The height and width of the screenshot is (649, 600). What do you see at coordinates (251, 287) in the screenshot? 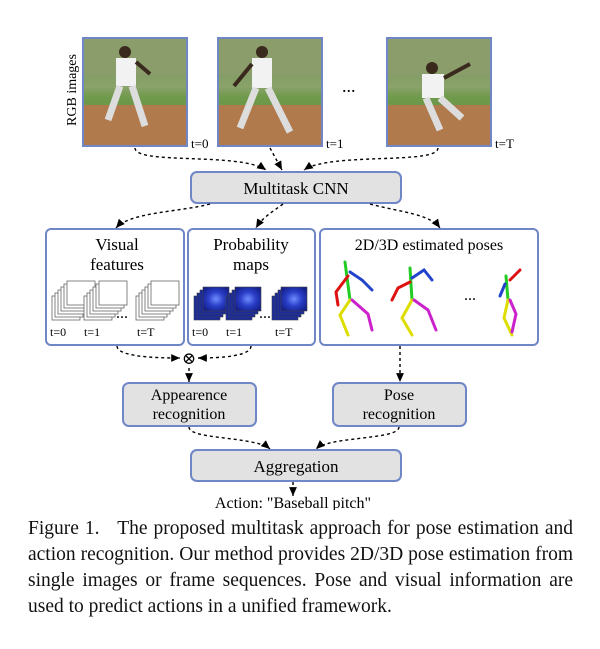
I see `probability-maps-panel: Probability maps ... t=0 t=1 t=T` at bounding box center [251, 287].